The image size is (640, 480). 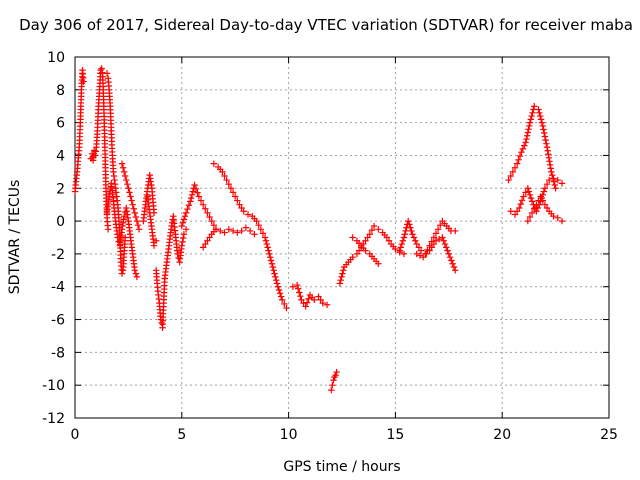 What do you see at coordinates (60, 124) in the screenshot?
I see `y-tick-label: 6` at bounding box center [60, 124].